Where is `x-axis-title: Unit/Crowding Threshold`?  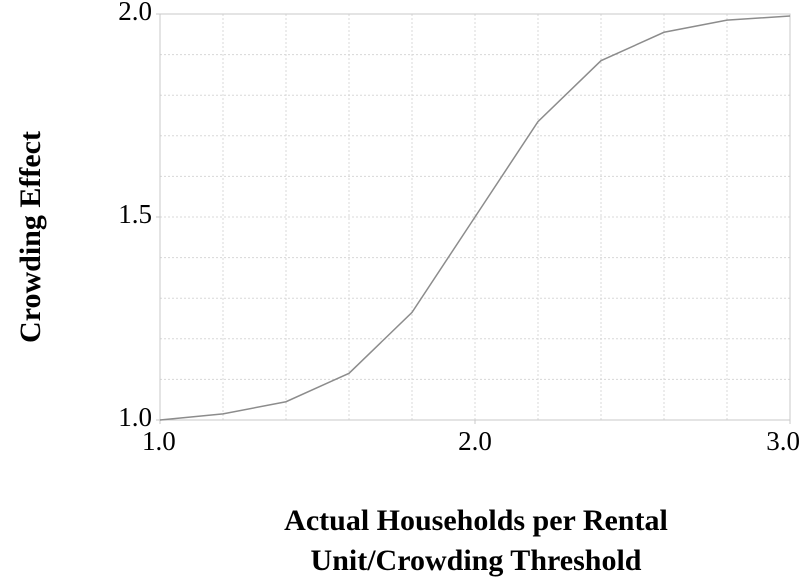
x-axis-title: Unit/Crowding Threshold is located at coordinates (476, 560).